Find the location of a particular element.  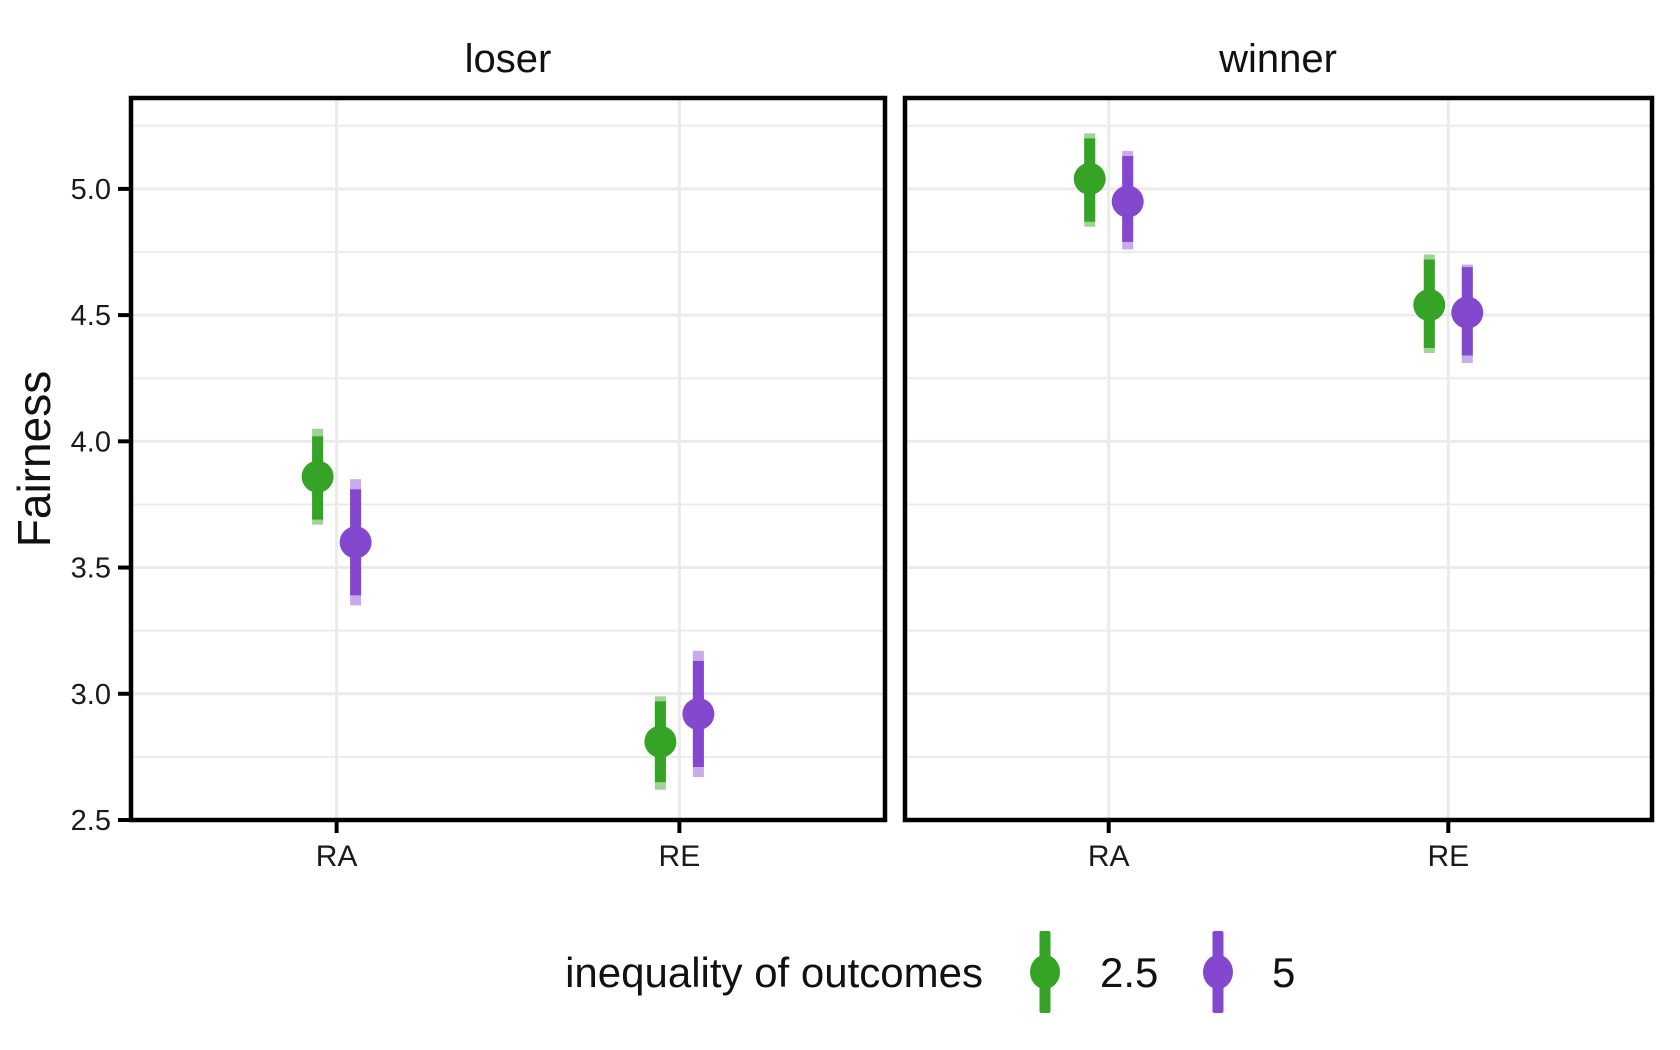

y-tick-label: 4.0 is located at coordinates (91, 442).